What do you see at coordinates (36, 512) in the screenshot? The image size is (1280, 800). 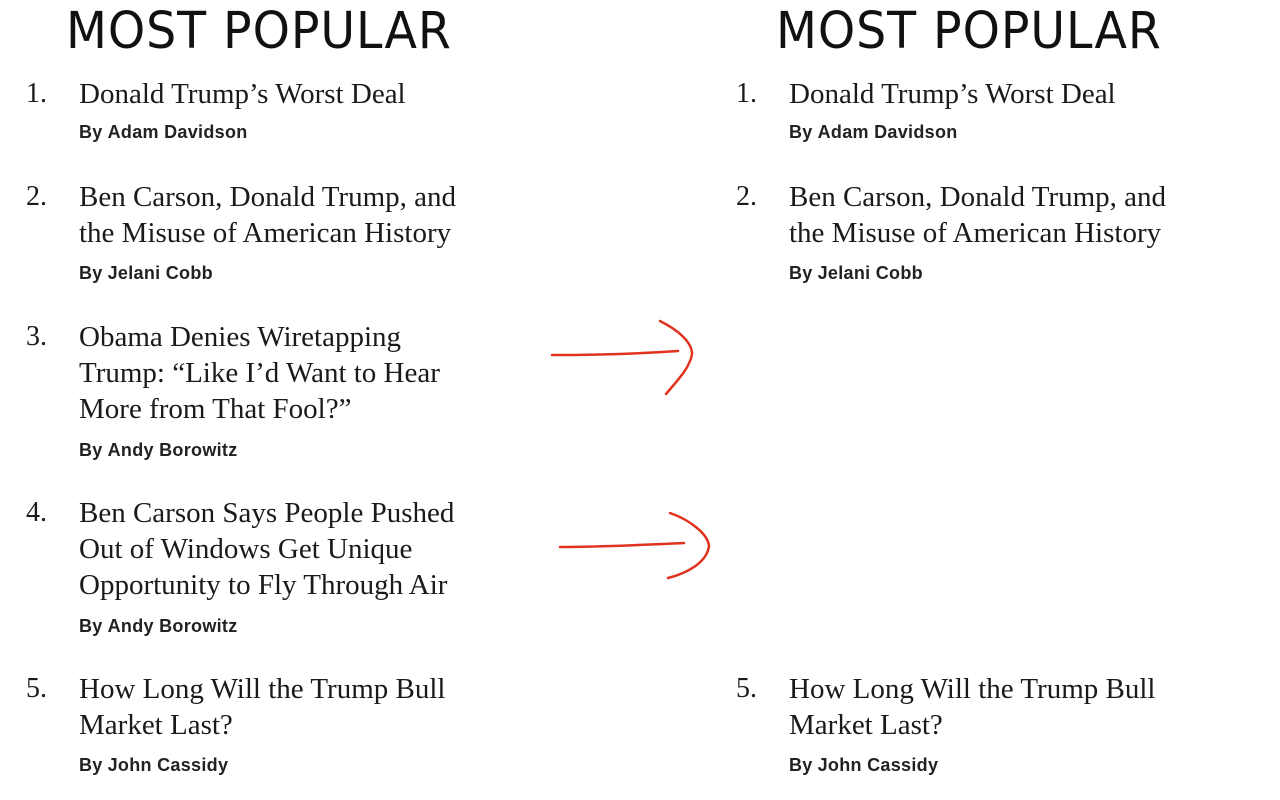 I see `item-number: 4.` at bounding box center [36, 512].